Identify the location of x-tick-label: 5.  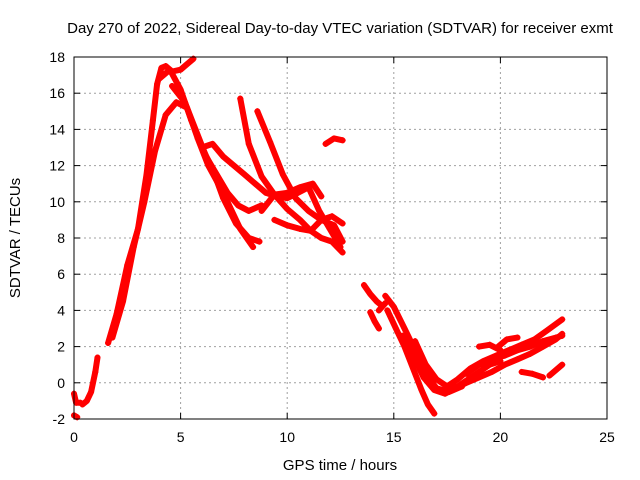
(181, 437).